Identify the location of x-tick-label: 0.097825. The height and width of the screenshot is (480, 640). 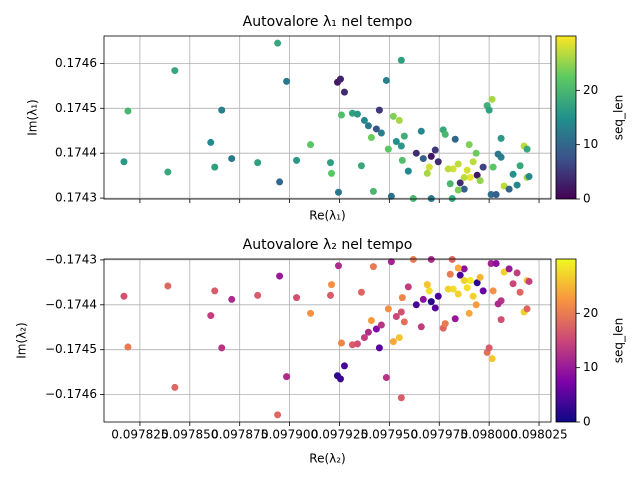
(139, 435).